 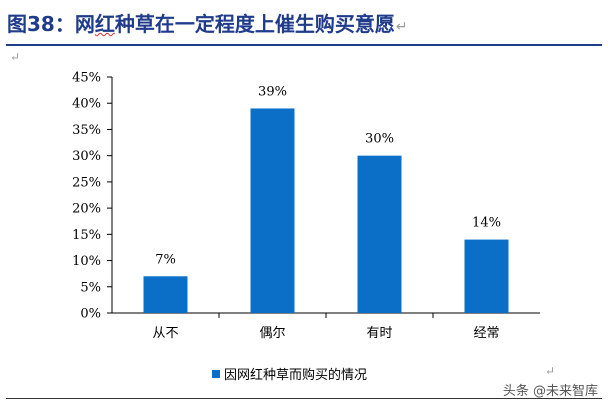 I want to click on x-category-label: 偶尔, so click(x=272, y=333).